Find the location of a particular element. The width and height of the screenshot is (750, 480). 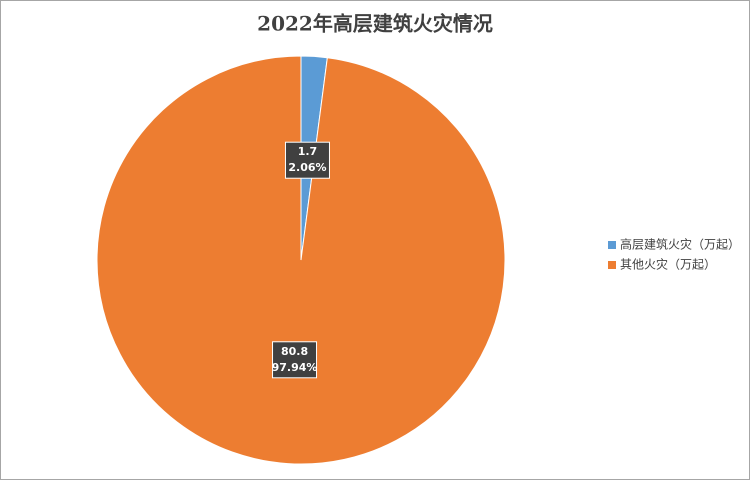

chart-title: 2022年高层建筑火灾情况 is located at coordinates (375, 24).